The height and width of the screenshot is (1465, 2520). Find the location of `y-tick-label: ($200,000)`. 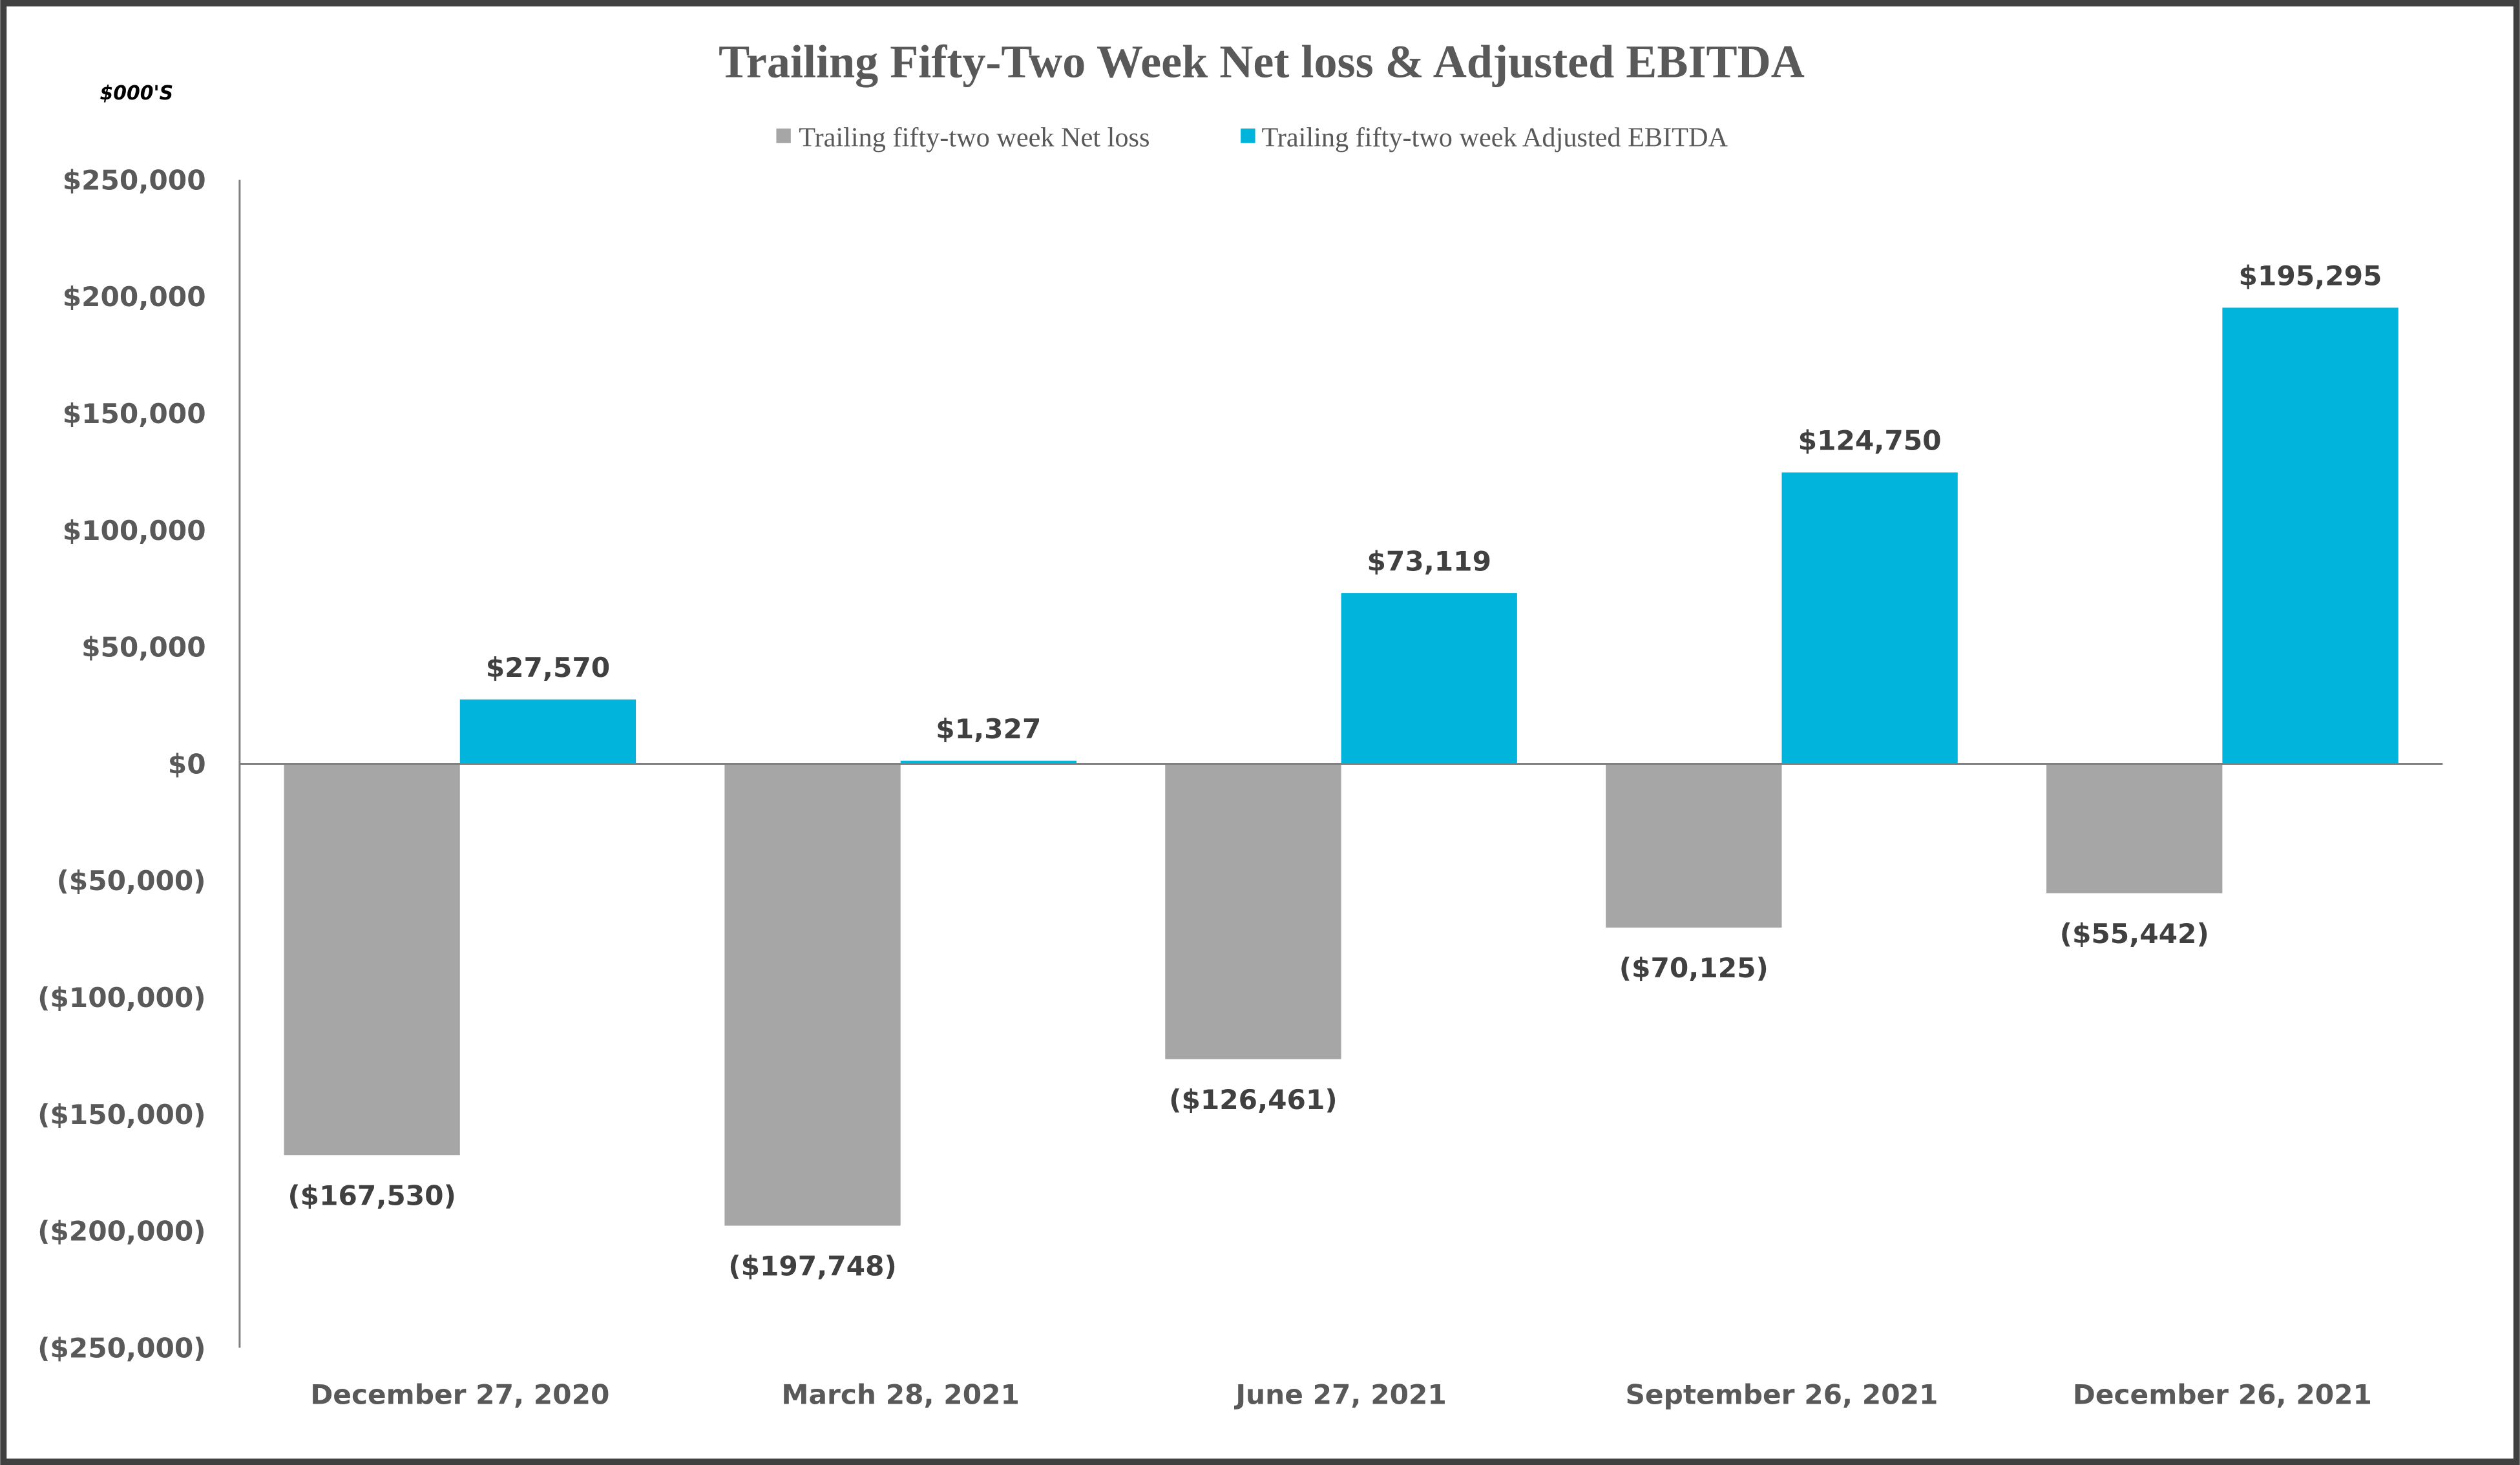

y-tick-label: ($200,000) is located at coordinates (122, 1231).